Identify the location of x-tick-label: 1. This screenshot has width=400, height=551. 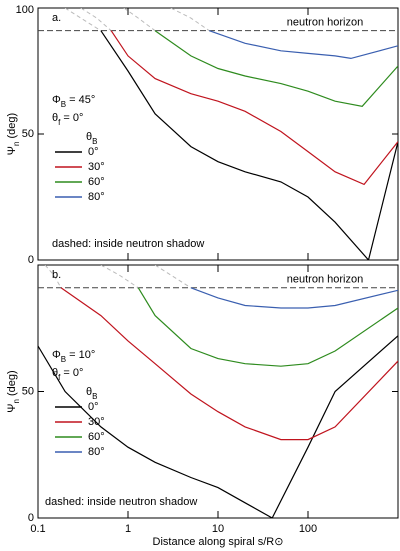
(128, 529).